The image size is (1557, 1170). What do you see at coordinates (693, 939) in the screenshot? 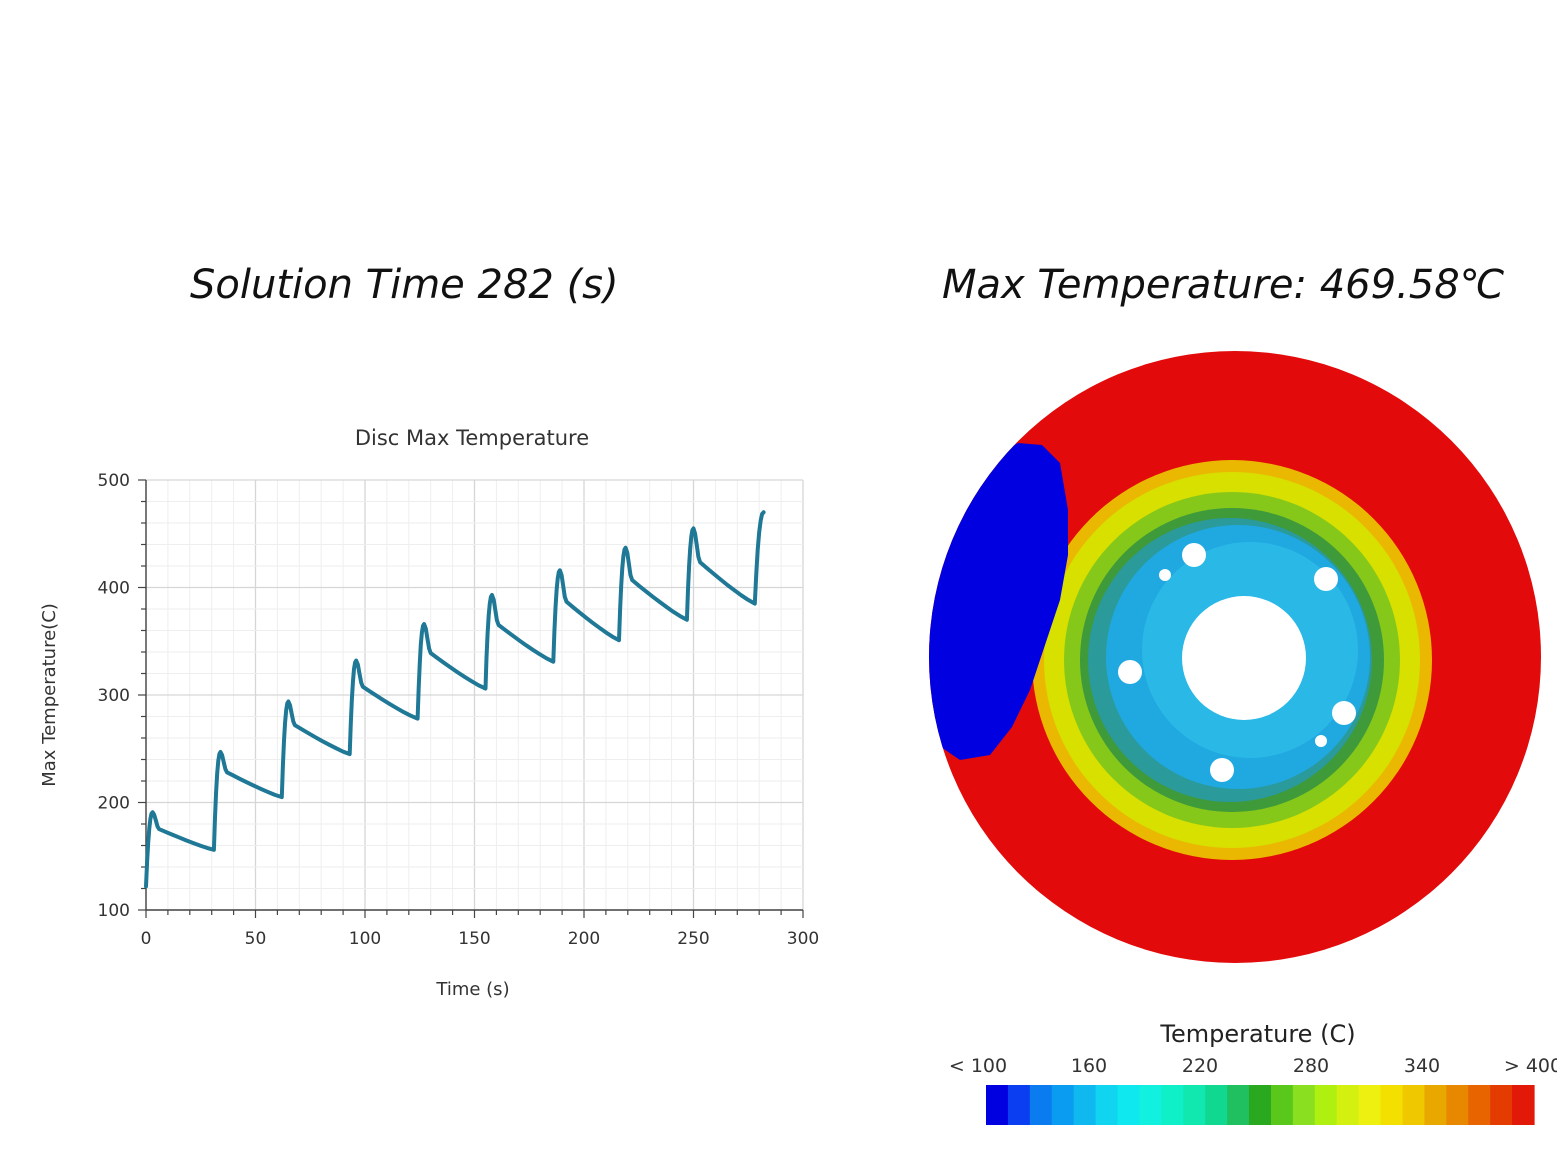
I see `x-tick-label: 250` at bounding box center [693, 939].